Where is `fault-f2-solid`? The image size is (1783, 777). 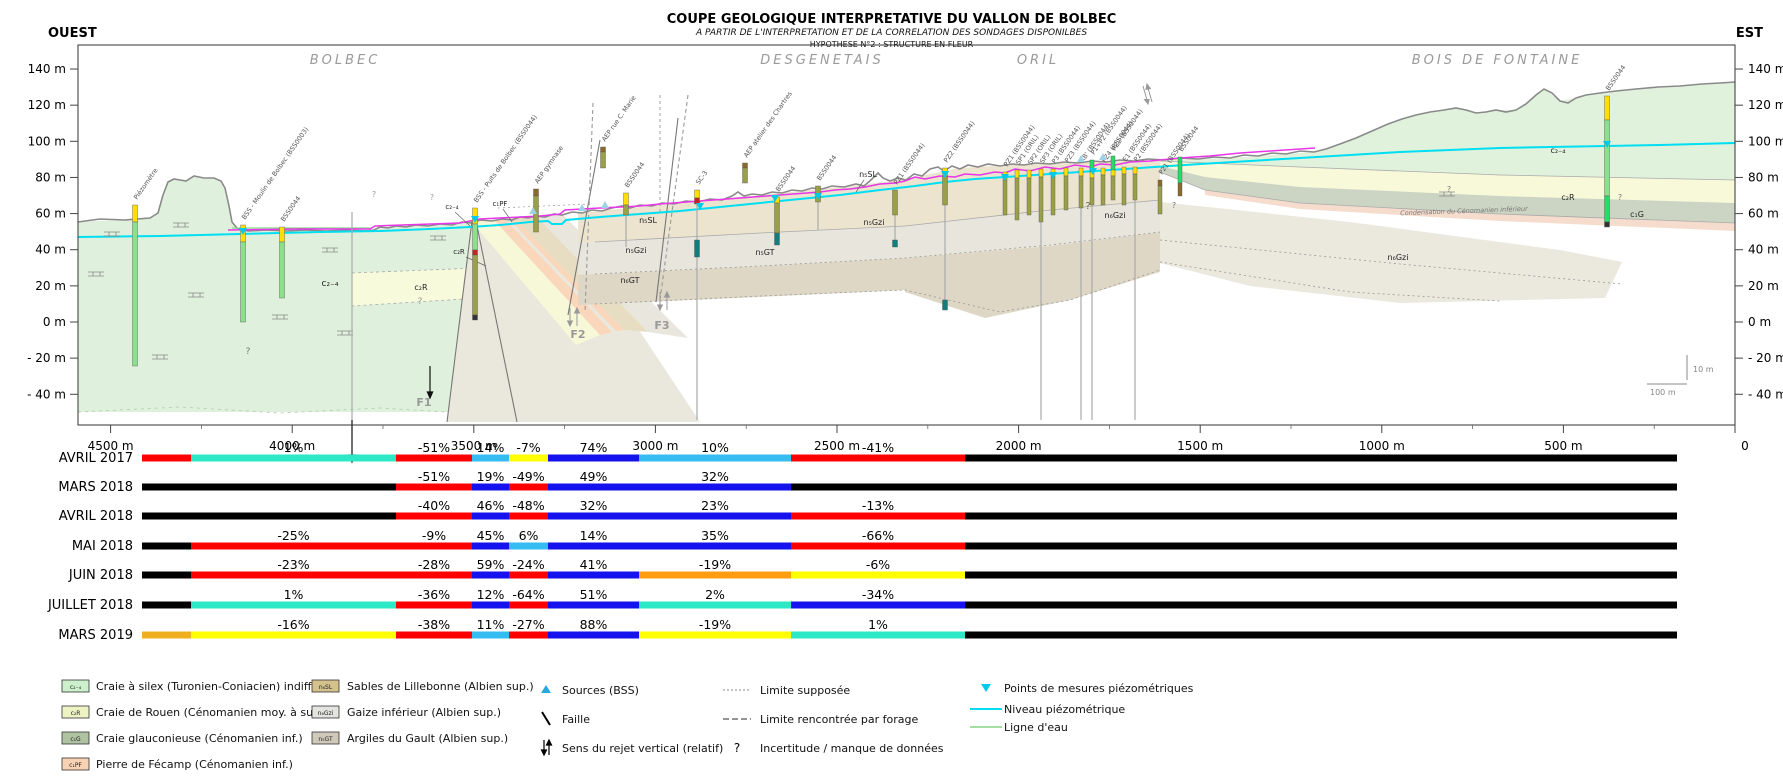 fault-f2-solid is located at coordinates (584, 227).